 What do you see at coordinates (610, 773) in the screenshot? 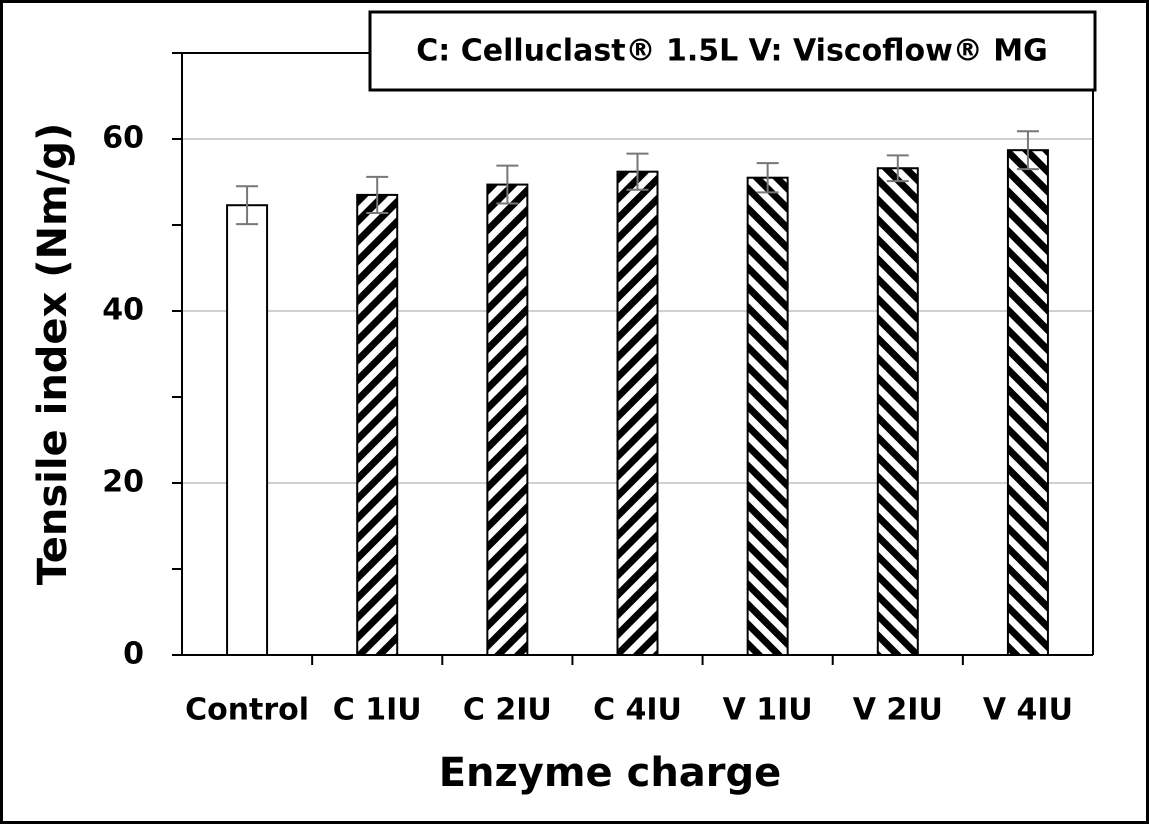
I see `x-axis-label: Enzyme charge` at bounding box center [610, 773].